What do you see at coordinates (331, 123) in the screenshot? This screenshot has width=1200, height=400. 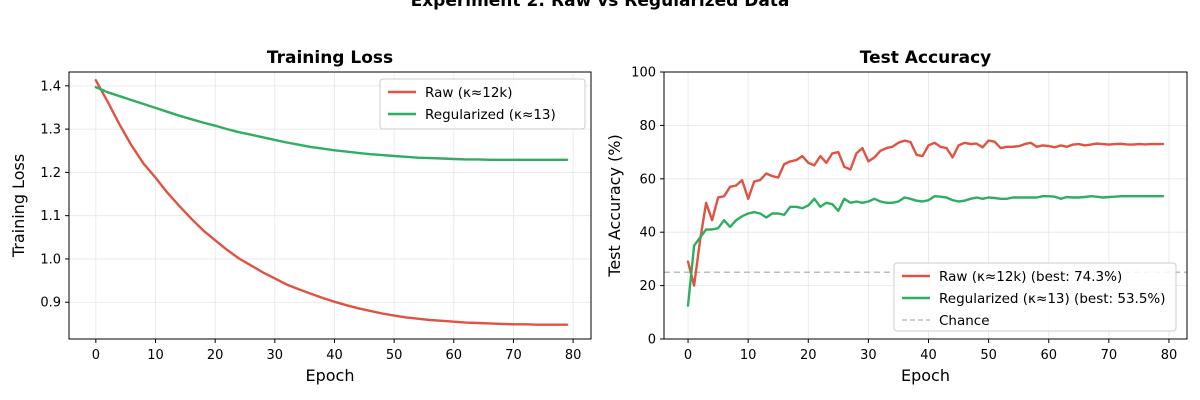 I see `loss-series-regularized-line` at bounding box center [331, 123].